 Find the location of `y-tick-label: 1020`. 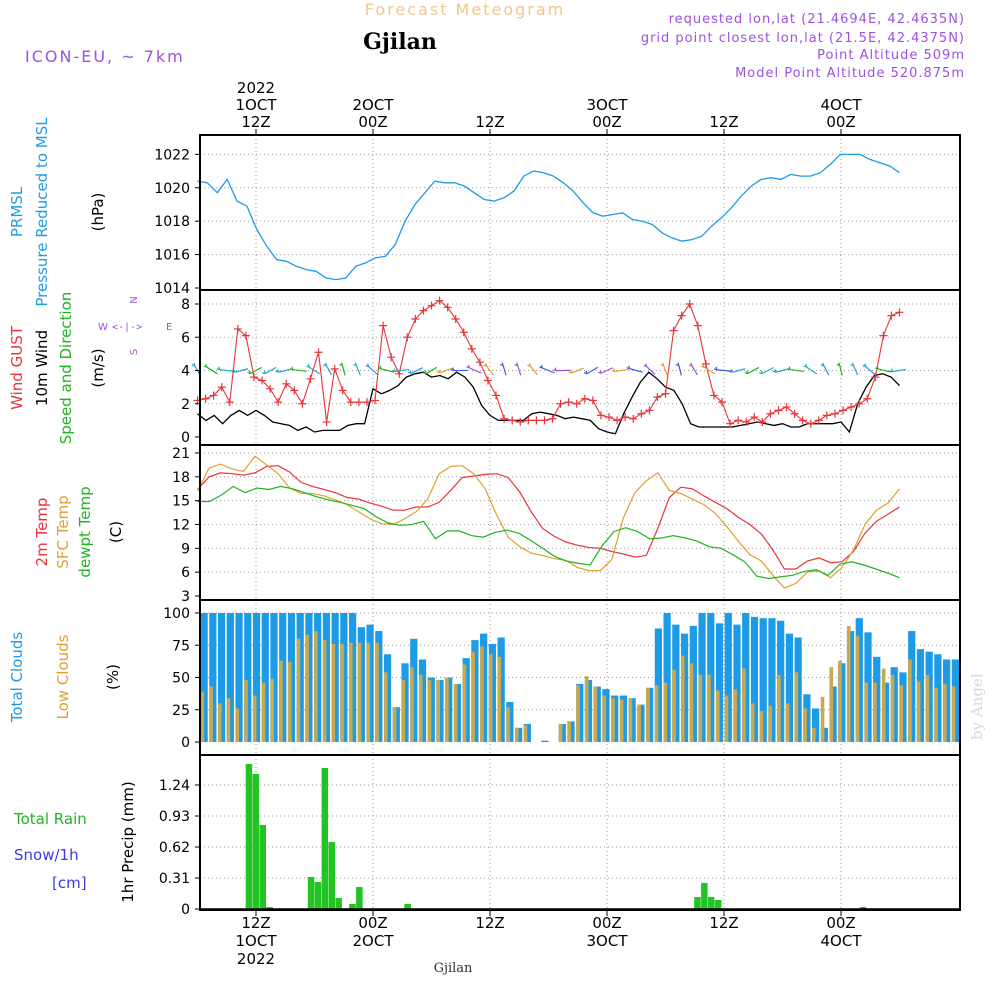

y-tick-label: 1020 is located at coordinates (172, 189).